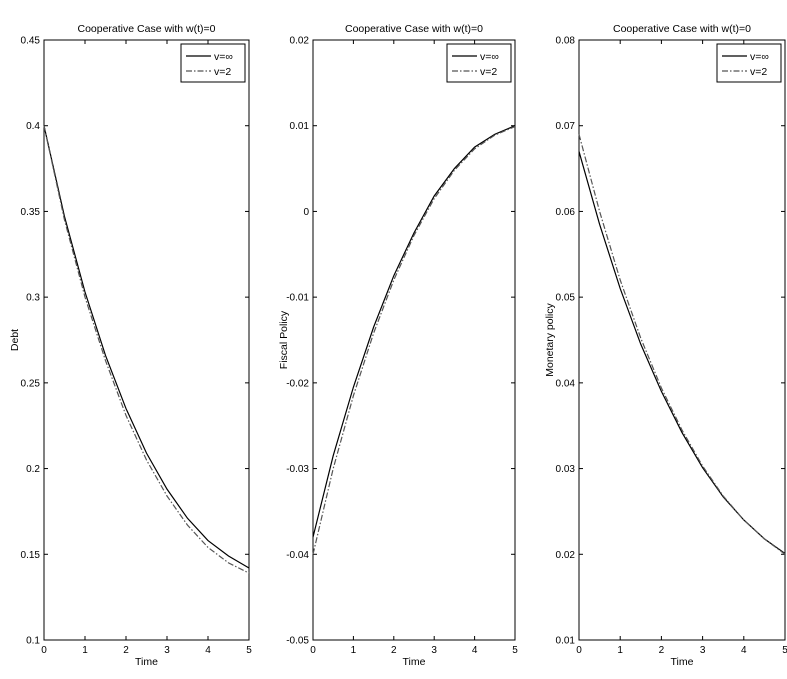 This screenshot has height=679, width=787. I want to click on y-axis-label: Monetary policy, so click(550, 339).